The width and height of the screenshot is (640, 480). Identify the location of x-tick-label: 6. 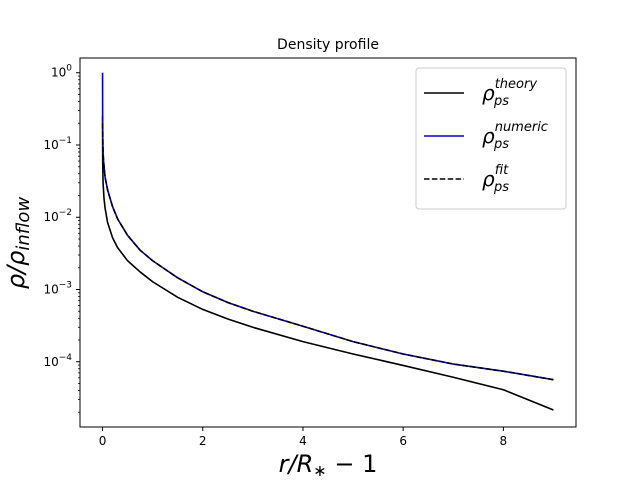
(403, 441).